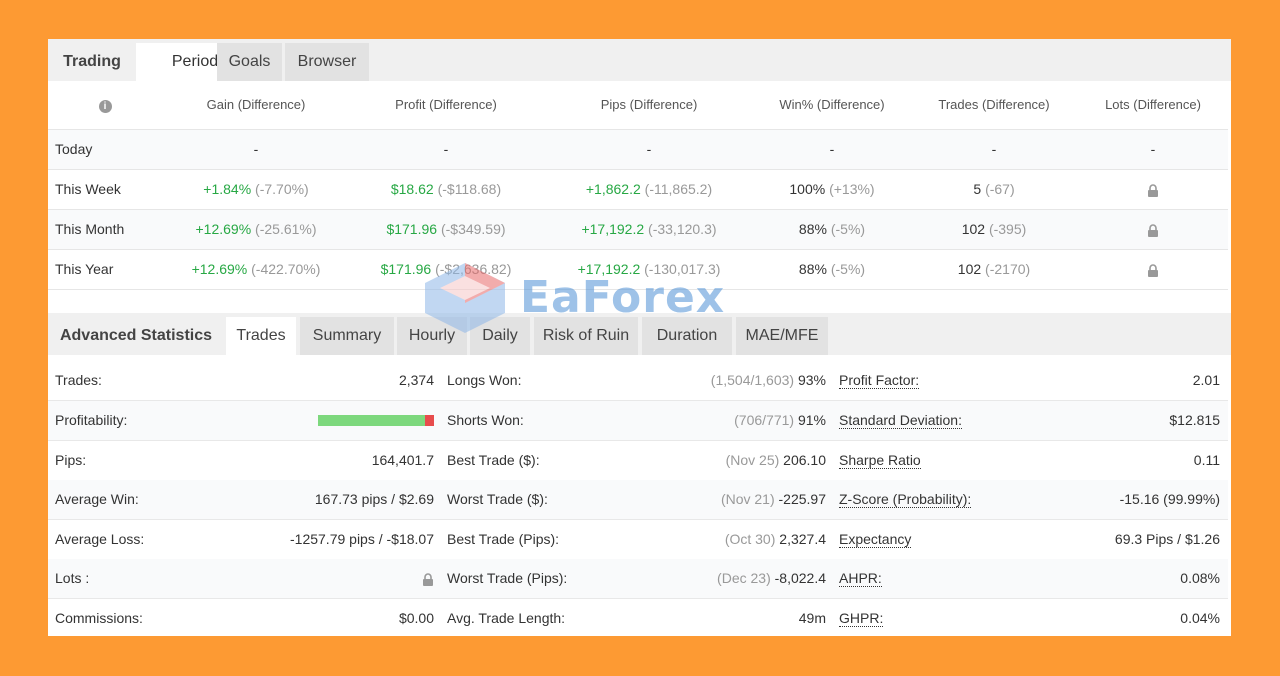 The width and height of the screenshot is (1280, 676). I want to click on stat-label: Standard Deviation:, so click(900, 420).